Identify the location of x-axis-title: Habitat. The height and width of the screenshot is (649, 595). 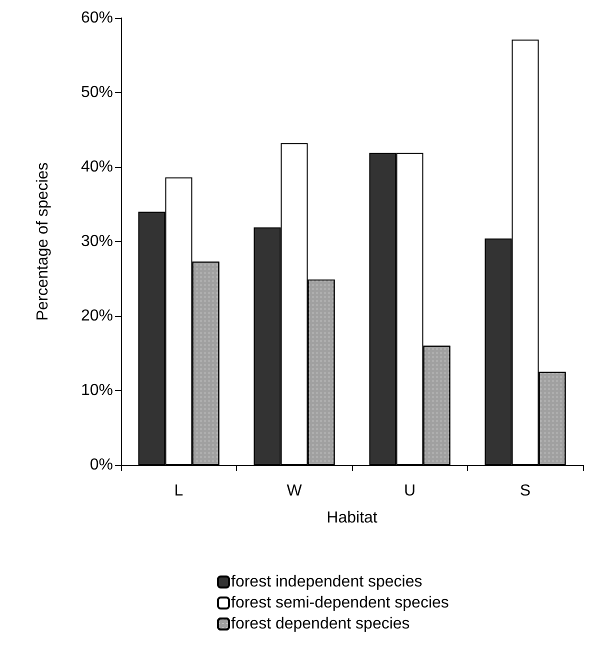
(352, 518).